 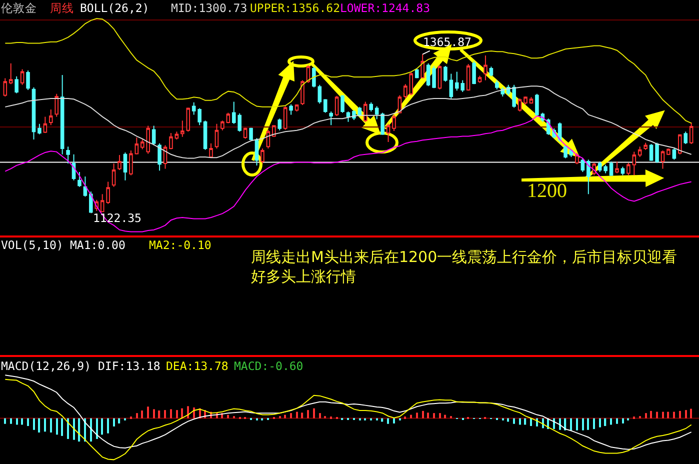 I want to click on text: UPPER:1356.62, so click(x=295, y=8).